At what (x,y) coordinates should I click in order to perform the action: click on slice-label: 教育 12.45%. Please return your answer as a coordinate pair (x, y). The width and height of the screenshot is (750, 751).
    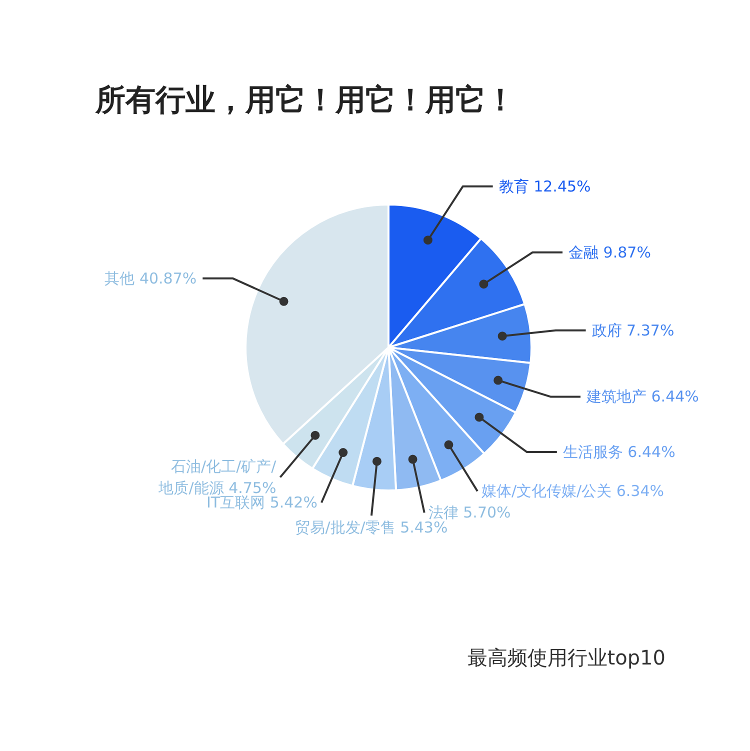
    Looking at the image, I should click on (544, 186).